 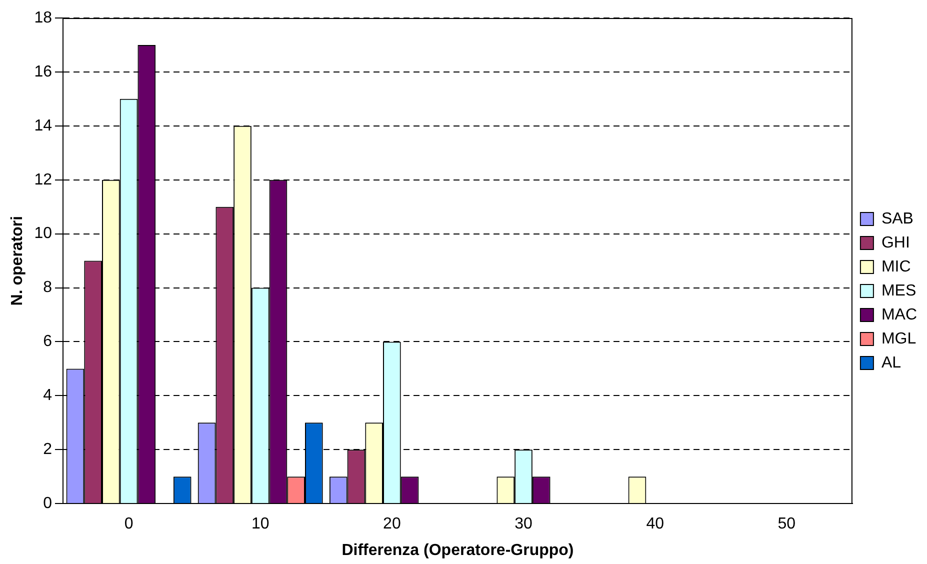 I want to click on y-tick-label: 14, so click(x=43, y=125).